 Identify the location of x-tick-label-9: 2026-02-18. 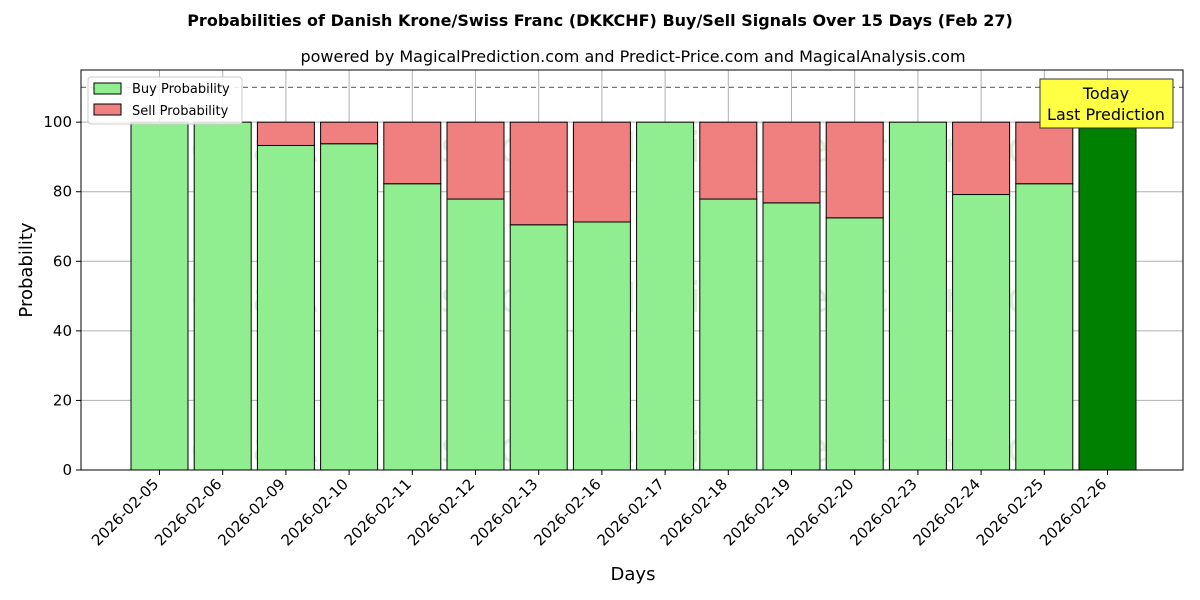
(694, 512).